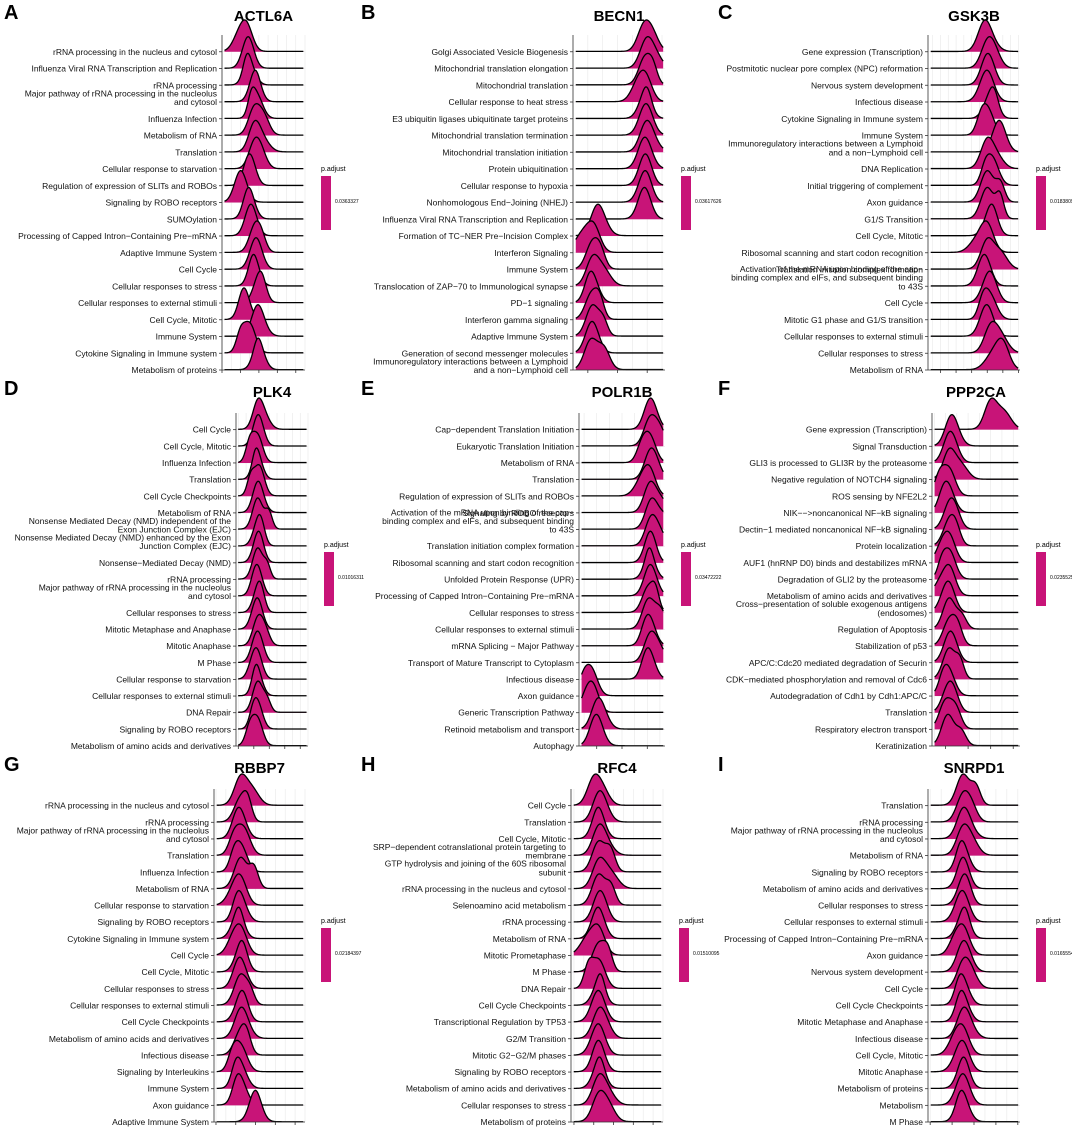  I want to click on legend-color-bar, so click(326, 203).